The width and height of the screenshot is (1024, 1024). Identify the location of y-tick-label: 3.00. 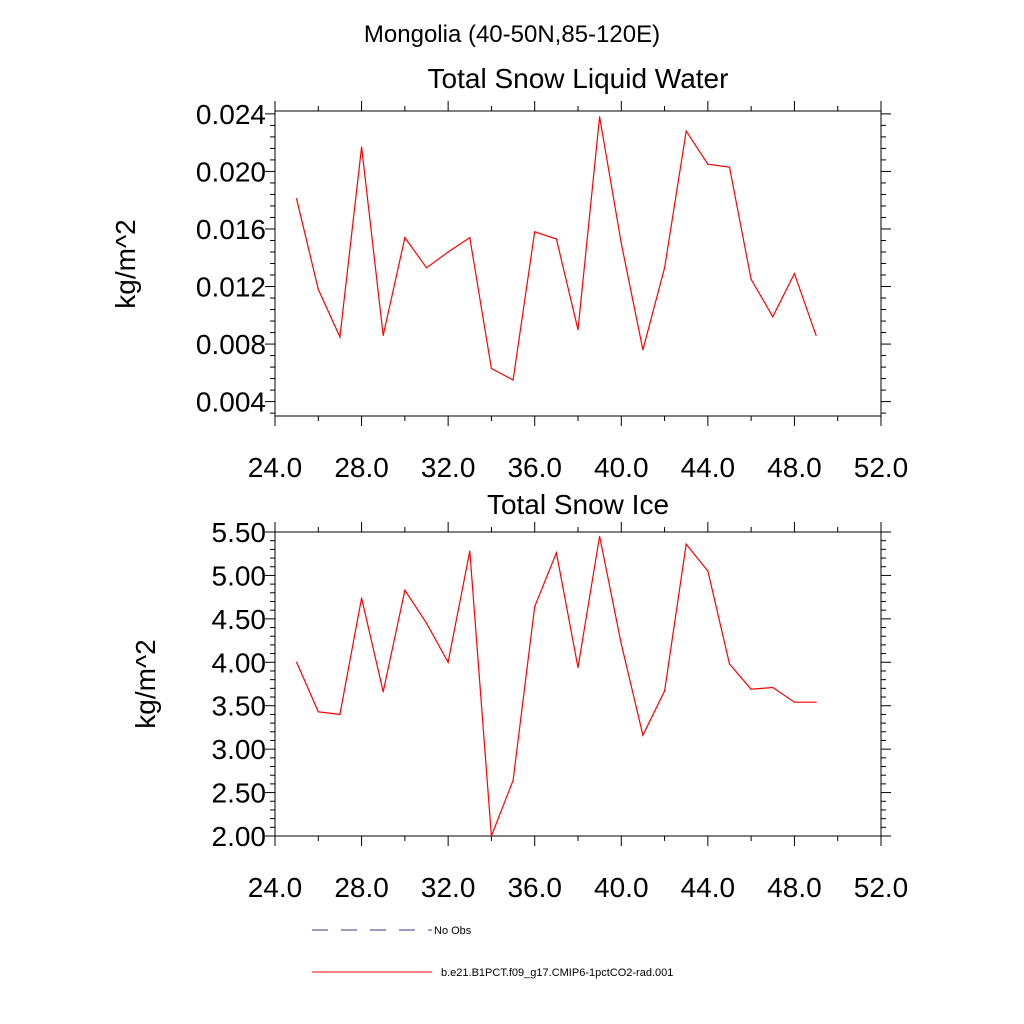
(239, 749).